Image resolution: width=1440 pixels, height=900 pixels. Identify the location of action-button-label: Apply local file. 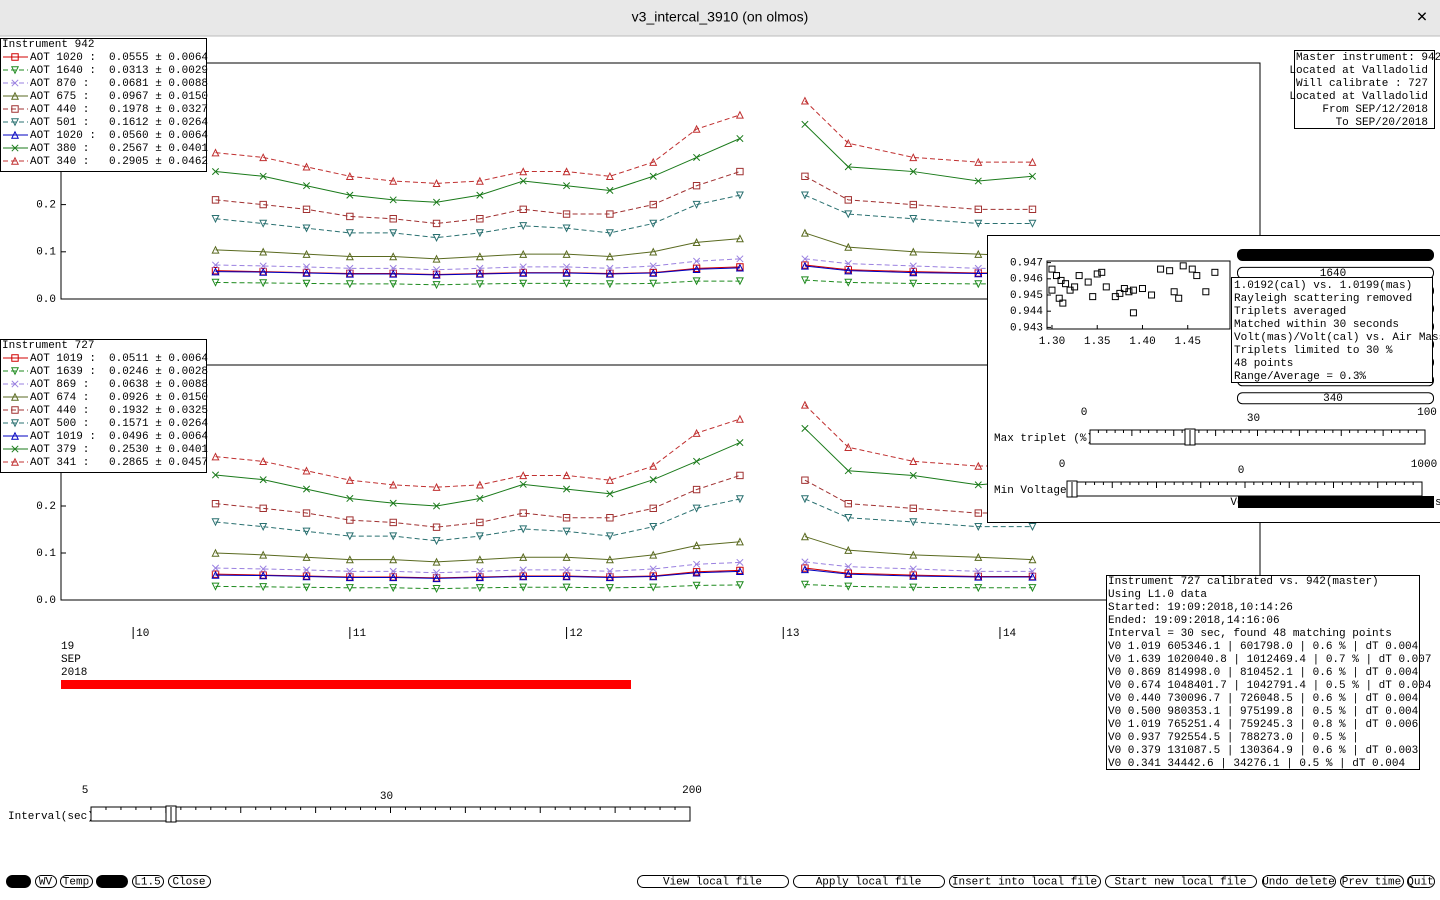
(869, 882).